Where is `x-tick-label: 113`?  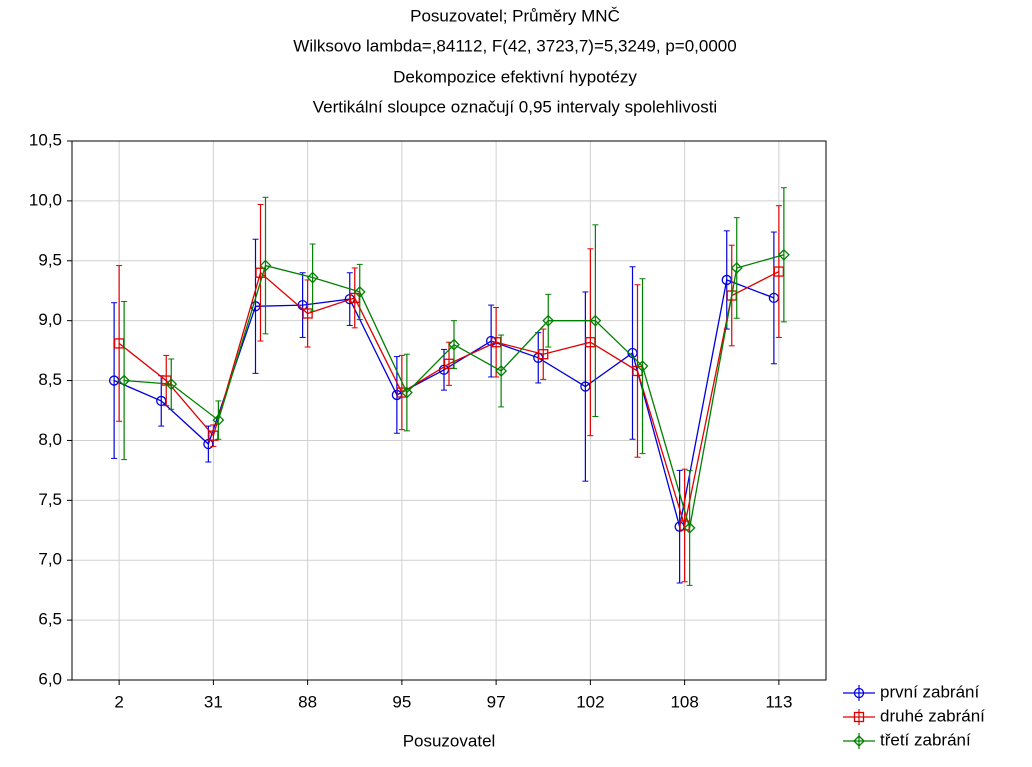 x-tick-label: 113 is located at coordinates (778, 701).